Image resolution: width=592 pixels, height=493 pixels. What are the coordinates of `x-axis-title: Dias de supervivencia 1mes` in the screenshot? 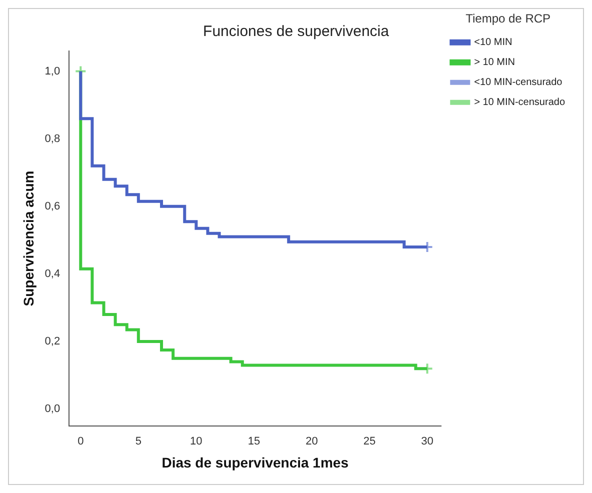 It's located at (255, 462).